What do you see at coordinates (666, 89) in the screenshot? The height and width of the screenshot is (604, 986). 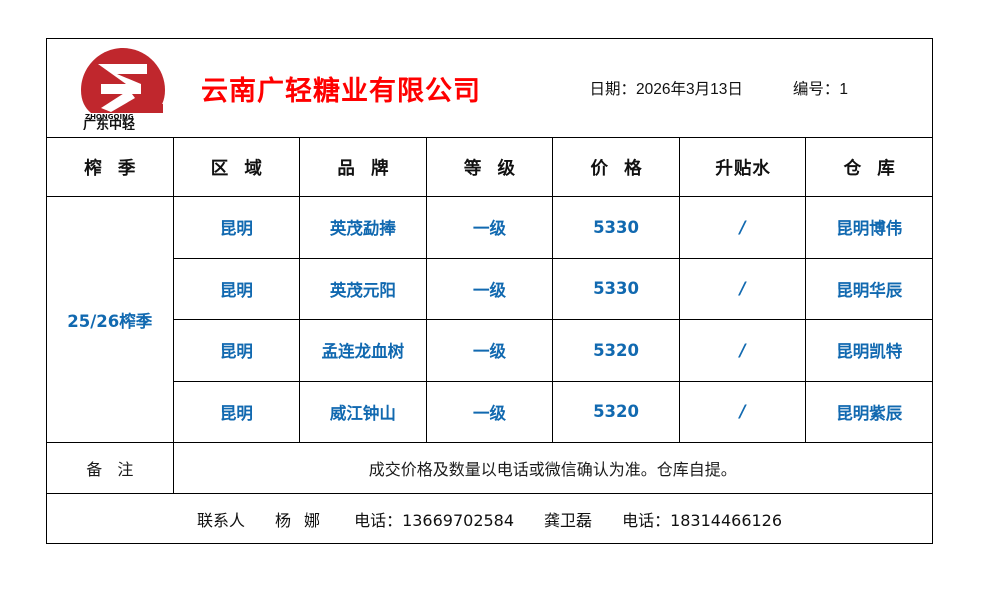 I see `date-label: 日期：2026年3月13日` at bounding box center [666, 89].